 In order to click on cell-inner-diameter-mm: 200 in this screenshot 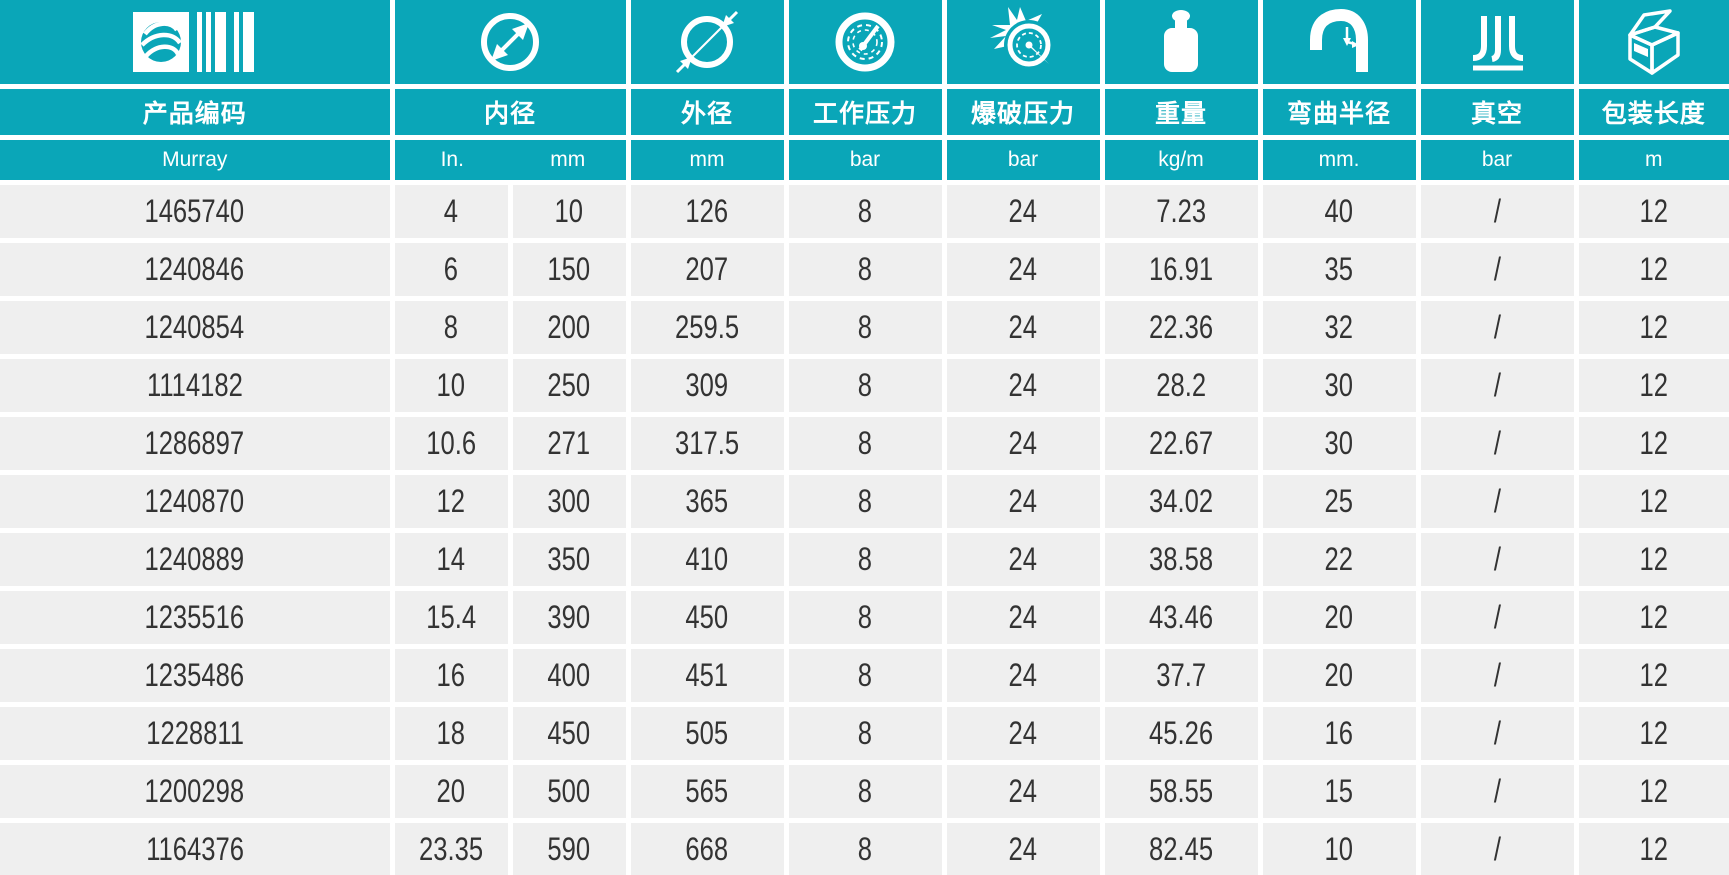, I will do `click(569, 327)`.